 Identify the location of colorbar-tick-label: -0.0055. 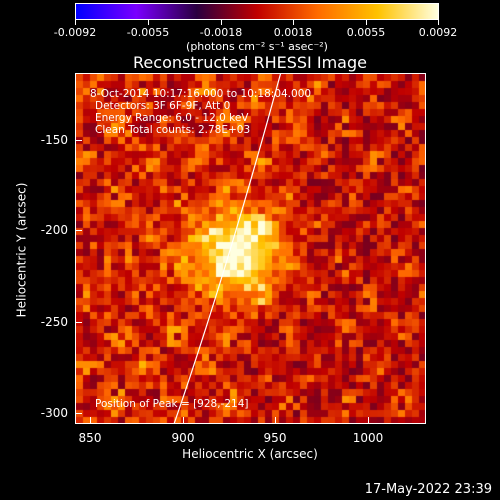
(148, 32).